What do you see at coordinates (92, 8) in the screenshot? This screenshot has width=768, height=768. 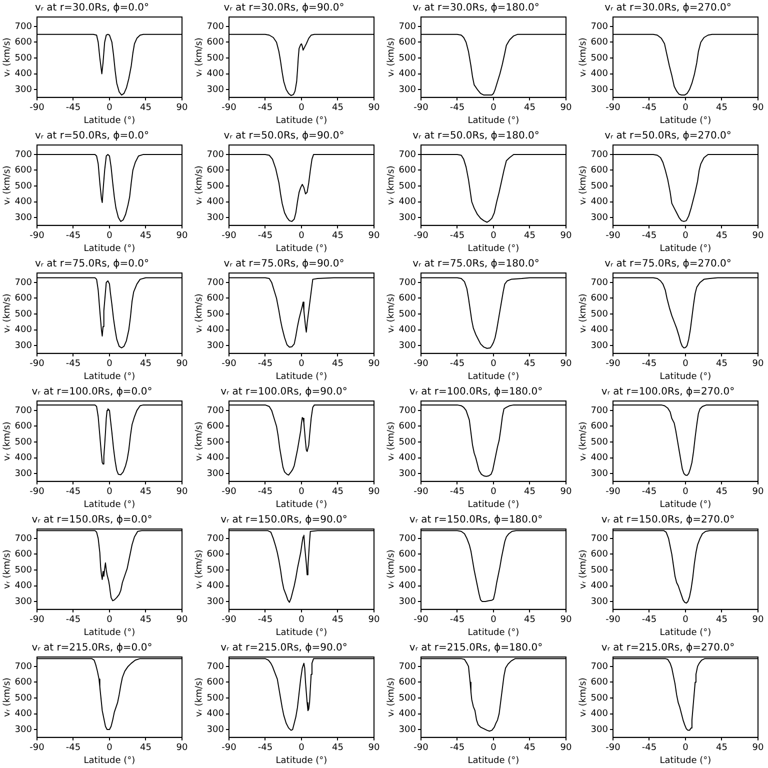 I see `chart-title: vᵣ at r=30.0Rs, ϕ=0.0°` at bounding box center [92, 8].